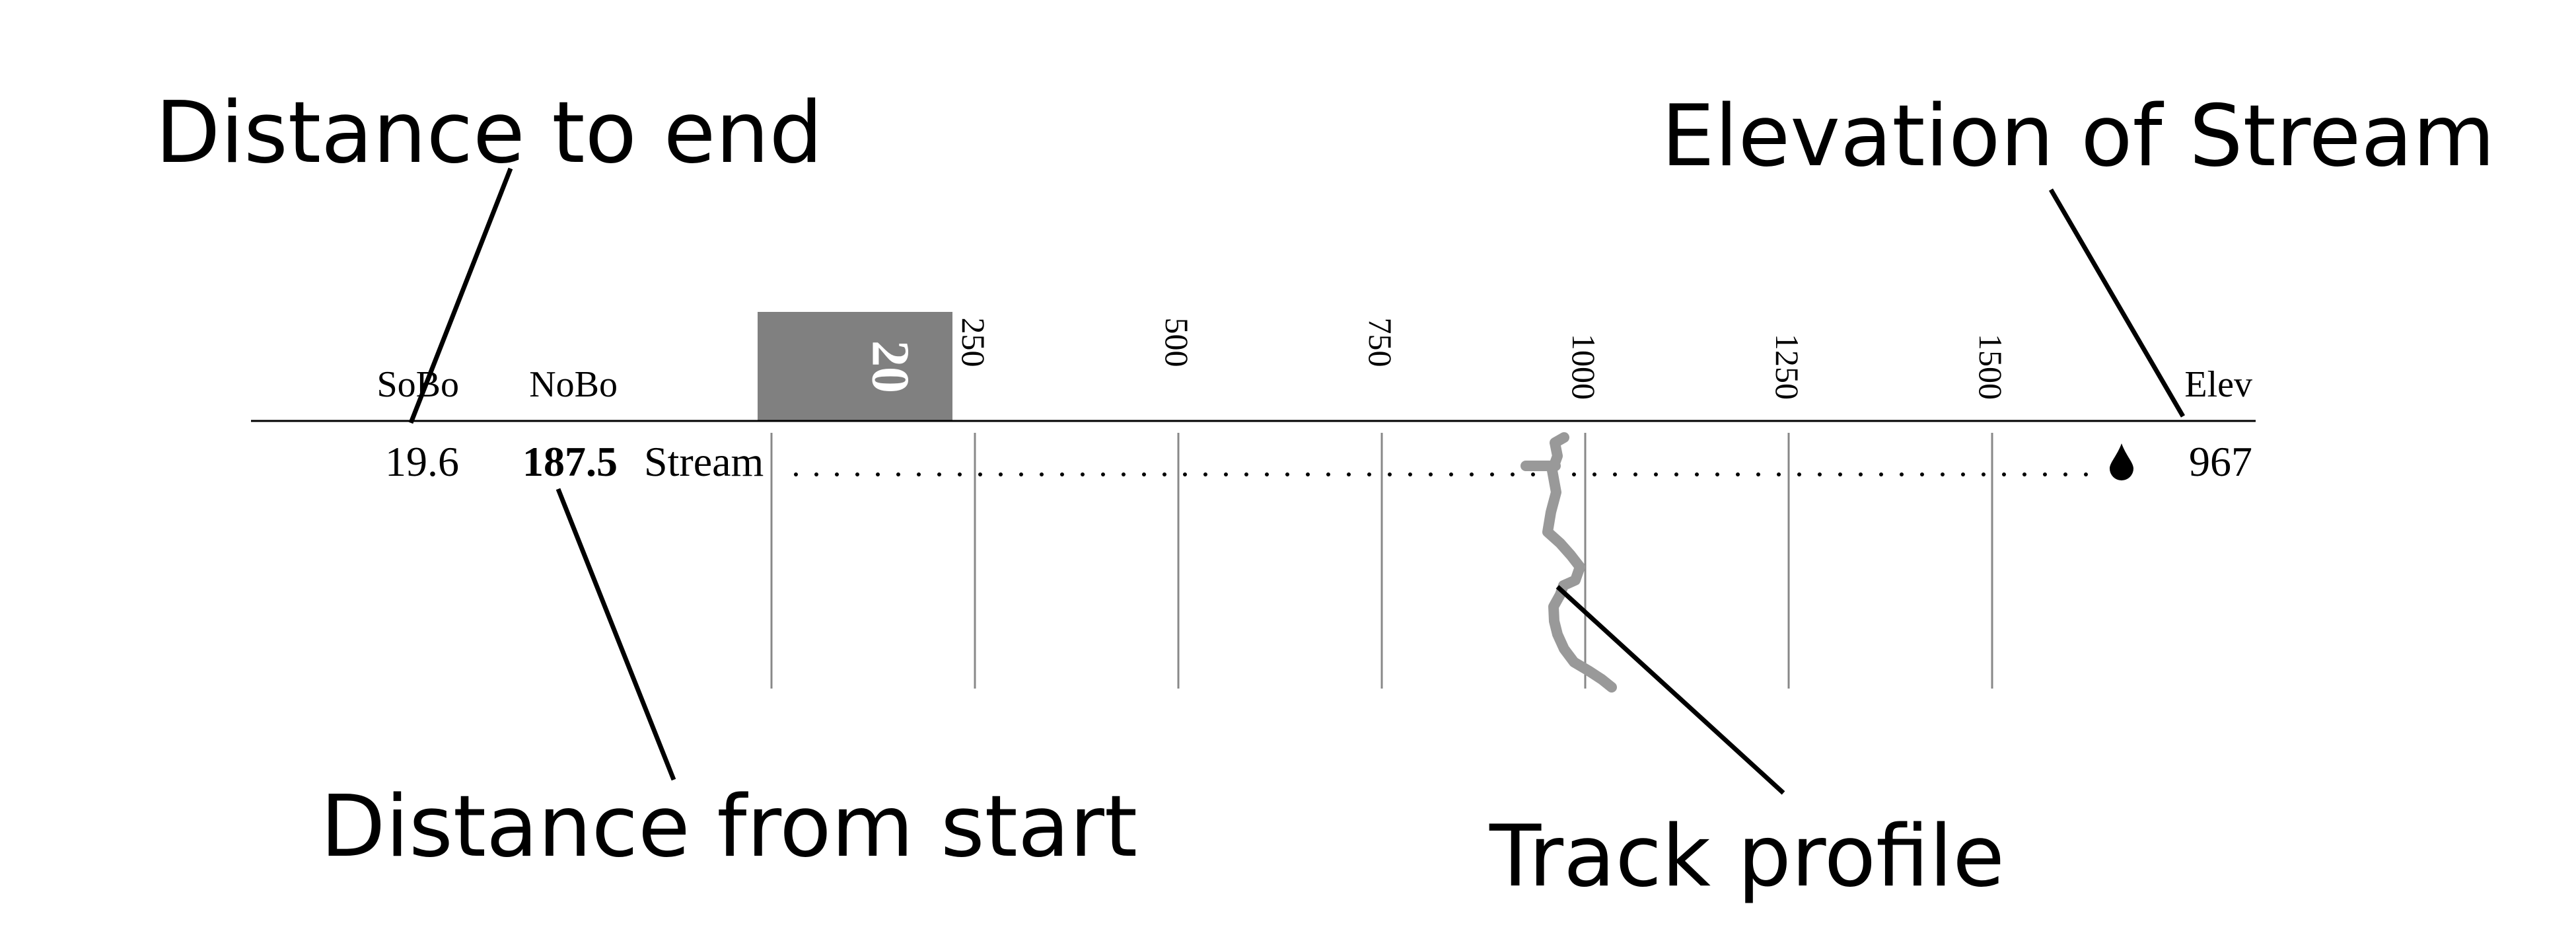  What do you see at coordinates (890, 366) in the screenshot?
I see `page-number: 20` at bounding box center [890, 366].